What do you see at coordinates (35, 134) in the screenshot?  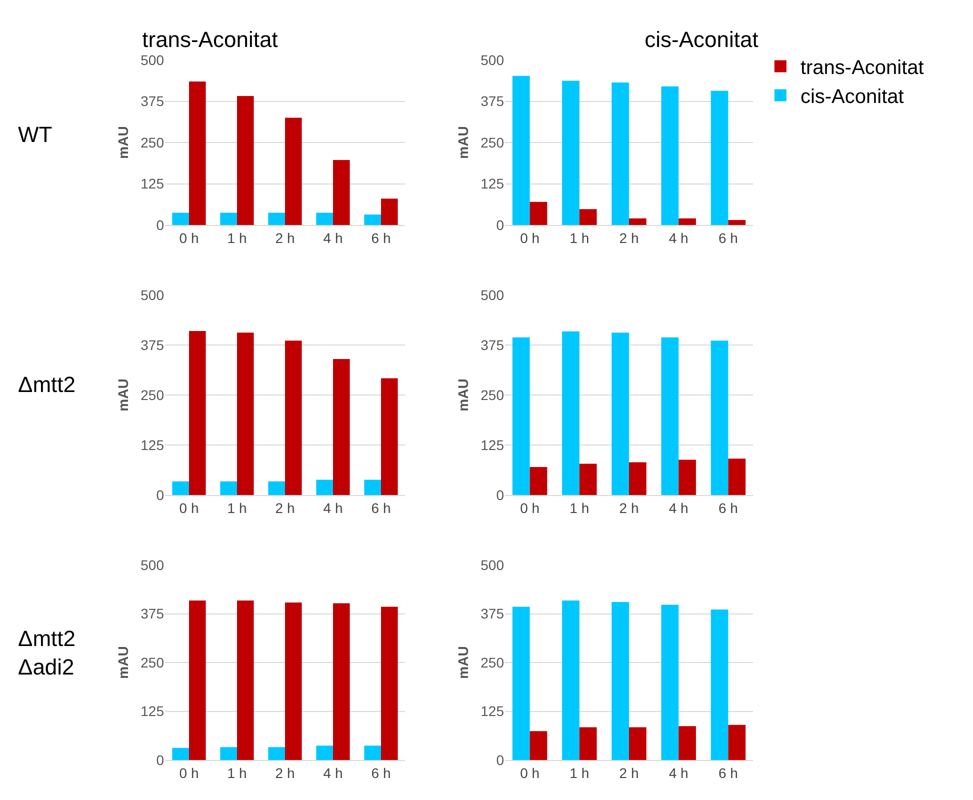 I see `text: WT` at bounding box center [35, 134].